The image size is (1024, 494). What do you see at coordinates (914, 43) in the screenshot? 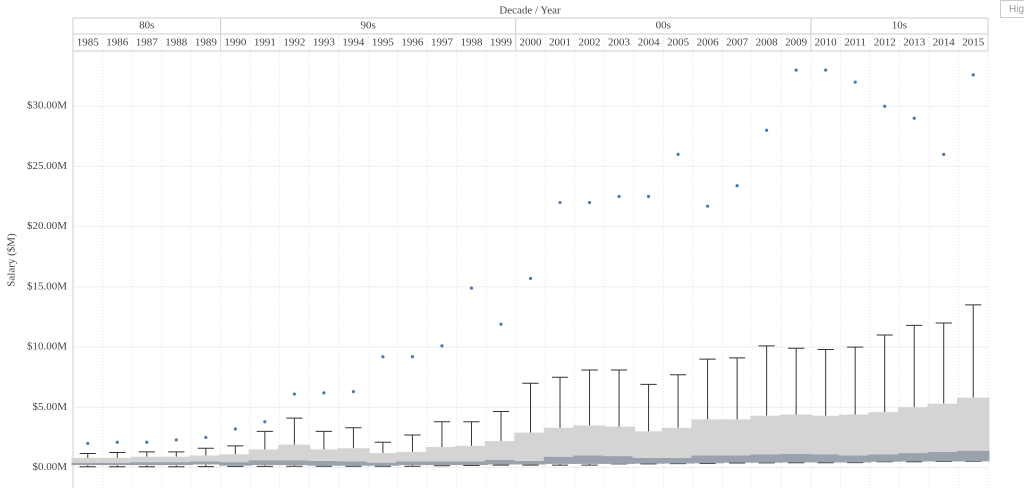
I see `x-tick-label: 2013` at bounding box center [914, 43].